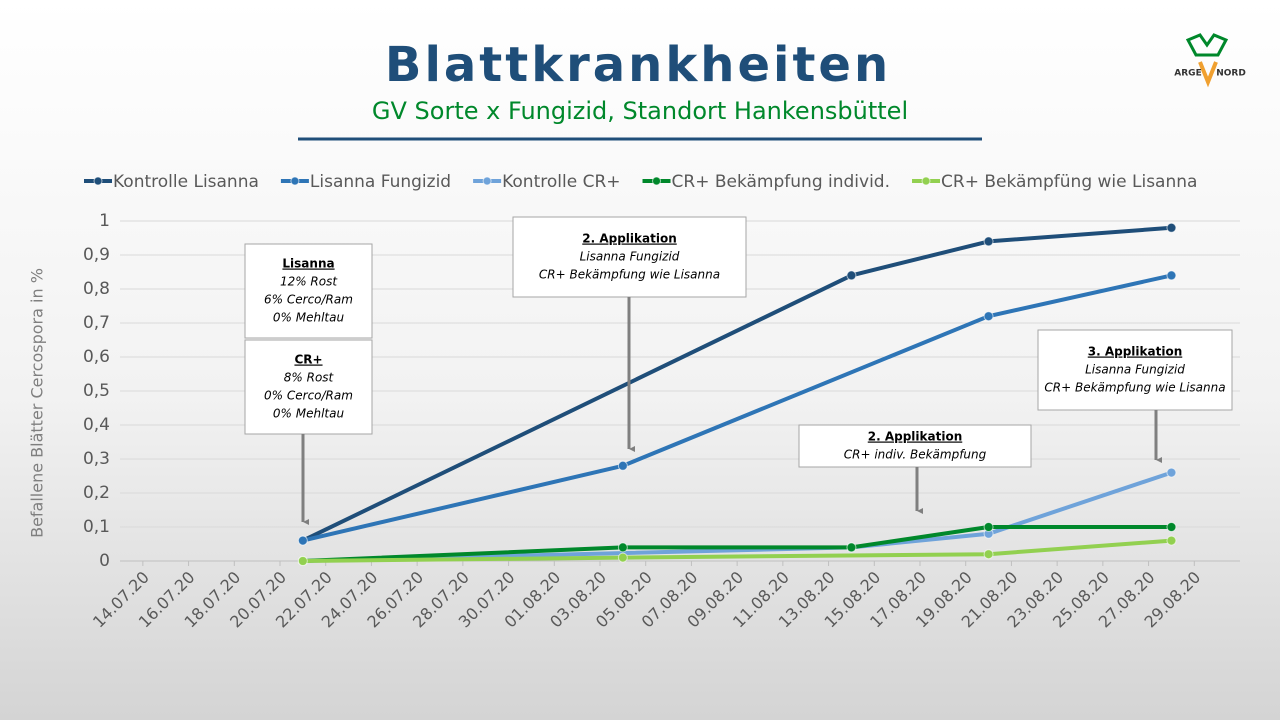 The height and width of the screenshot is (720, 1280). I want to click on y-tick-label: 0,1, so click(96, 527).